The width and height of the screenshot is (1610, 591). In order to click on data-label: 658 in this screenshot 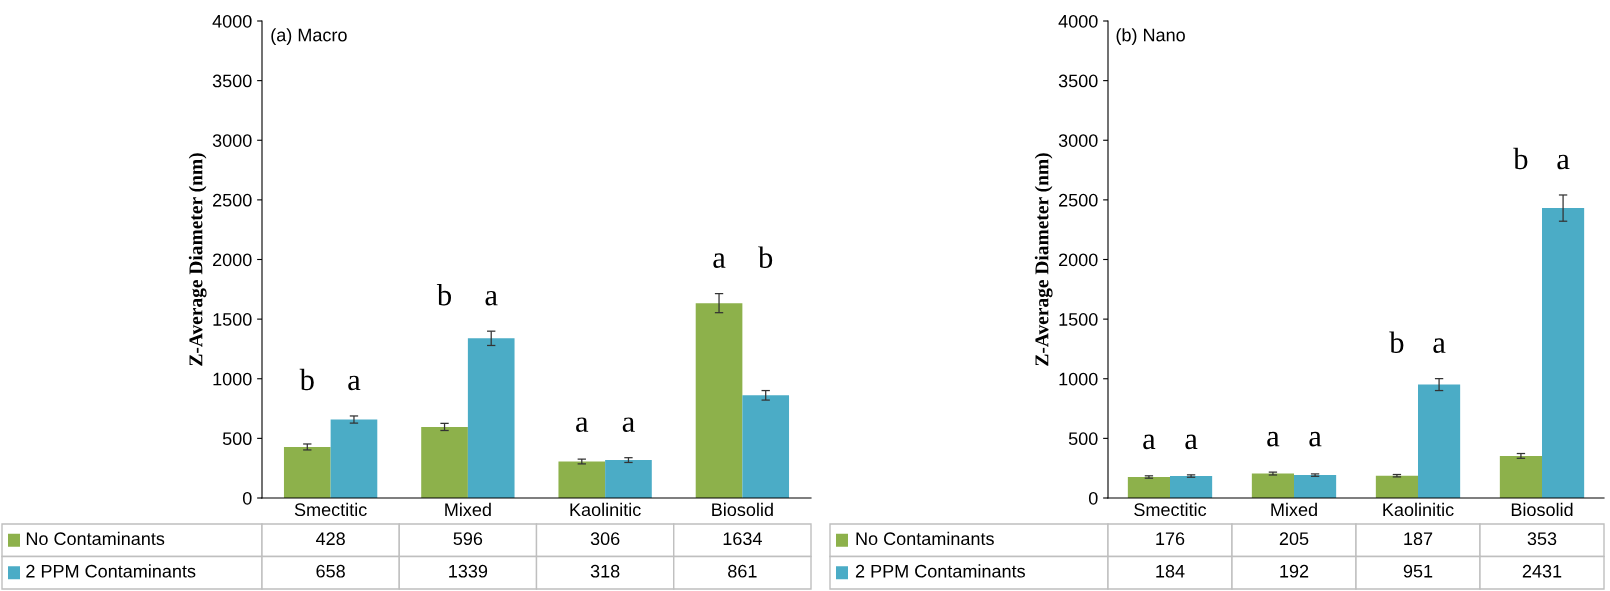, I will do `click(330, 571)`.